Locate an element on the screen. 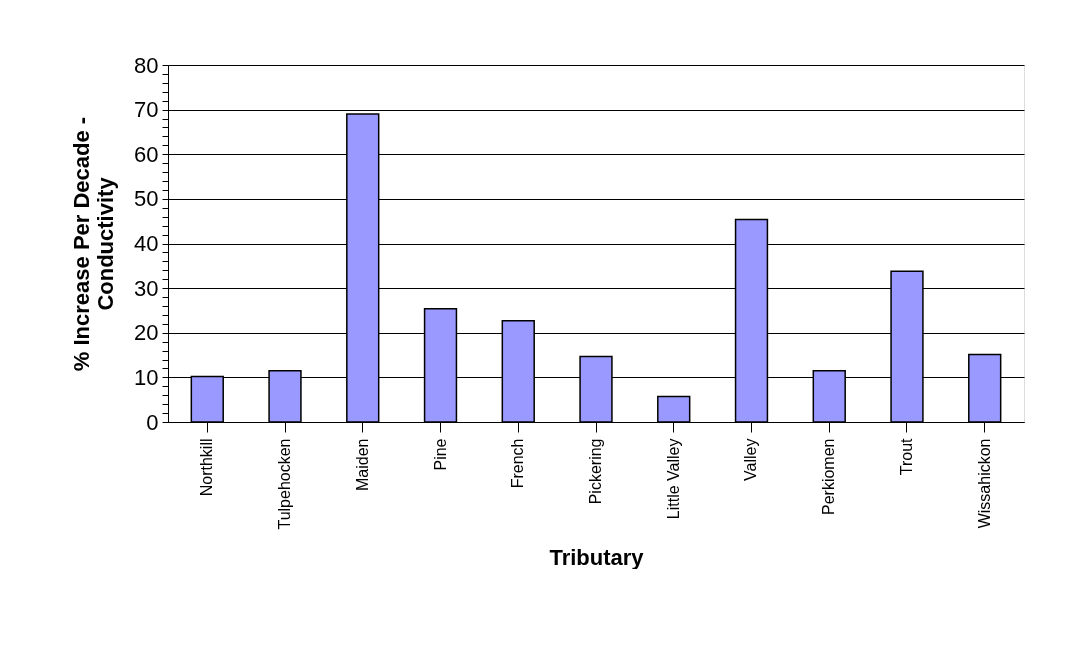 The width and height of the screenshot is (1080, 668). y-tick-label: 0 is located at coordinates (152, 422).